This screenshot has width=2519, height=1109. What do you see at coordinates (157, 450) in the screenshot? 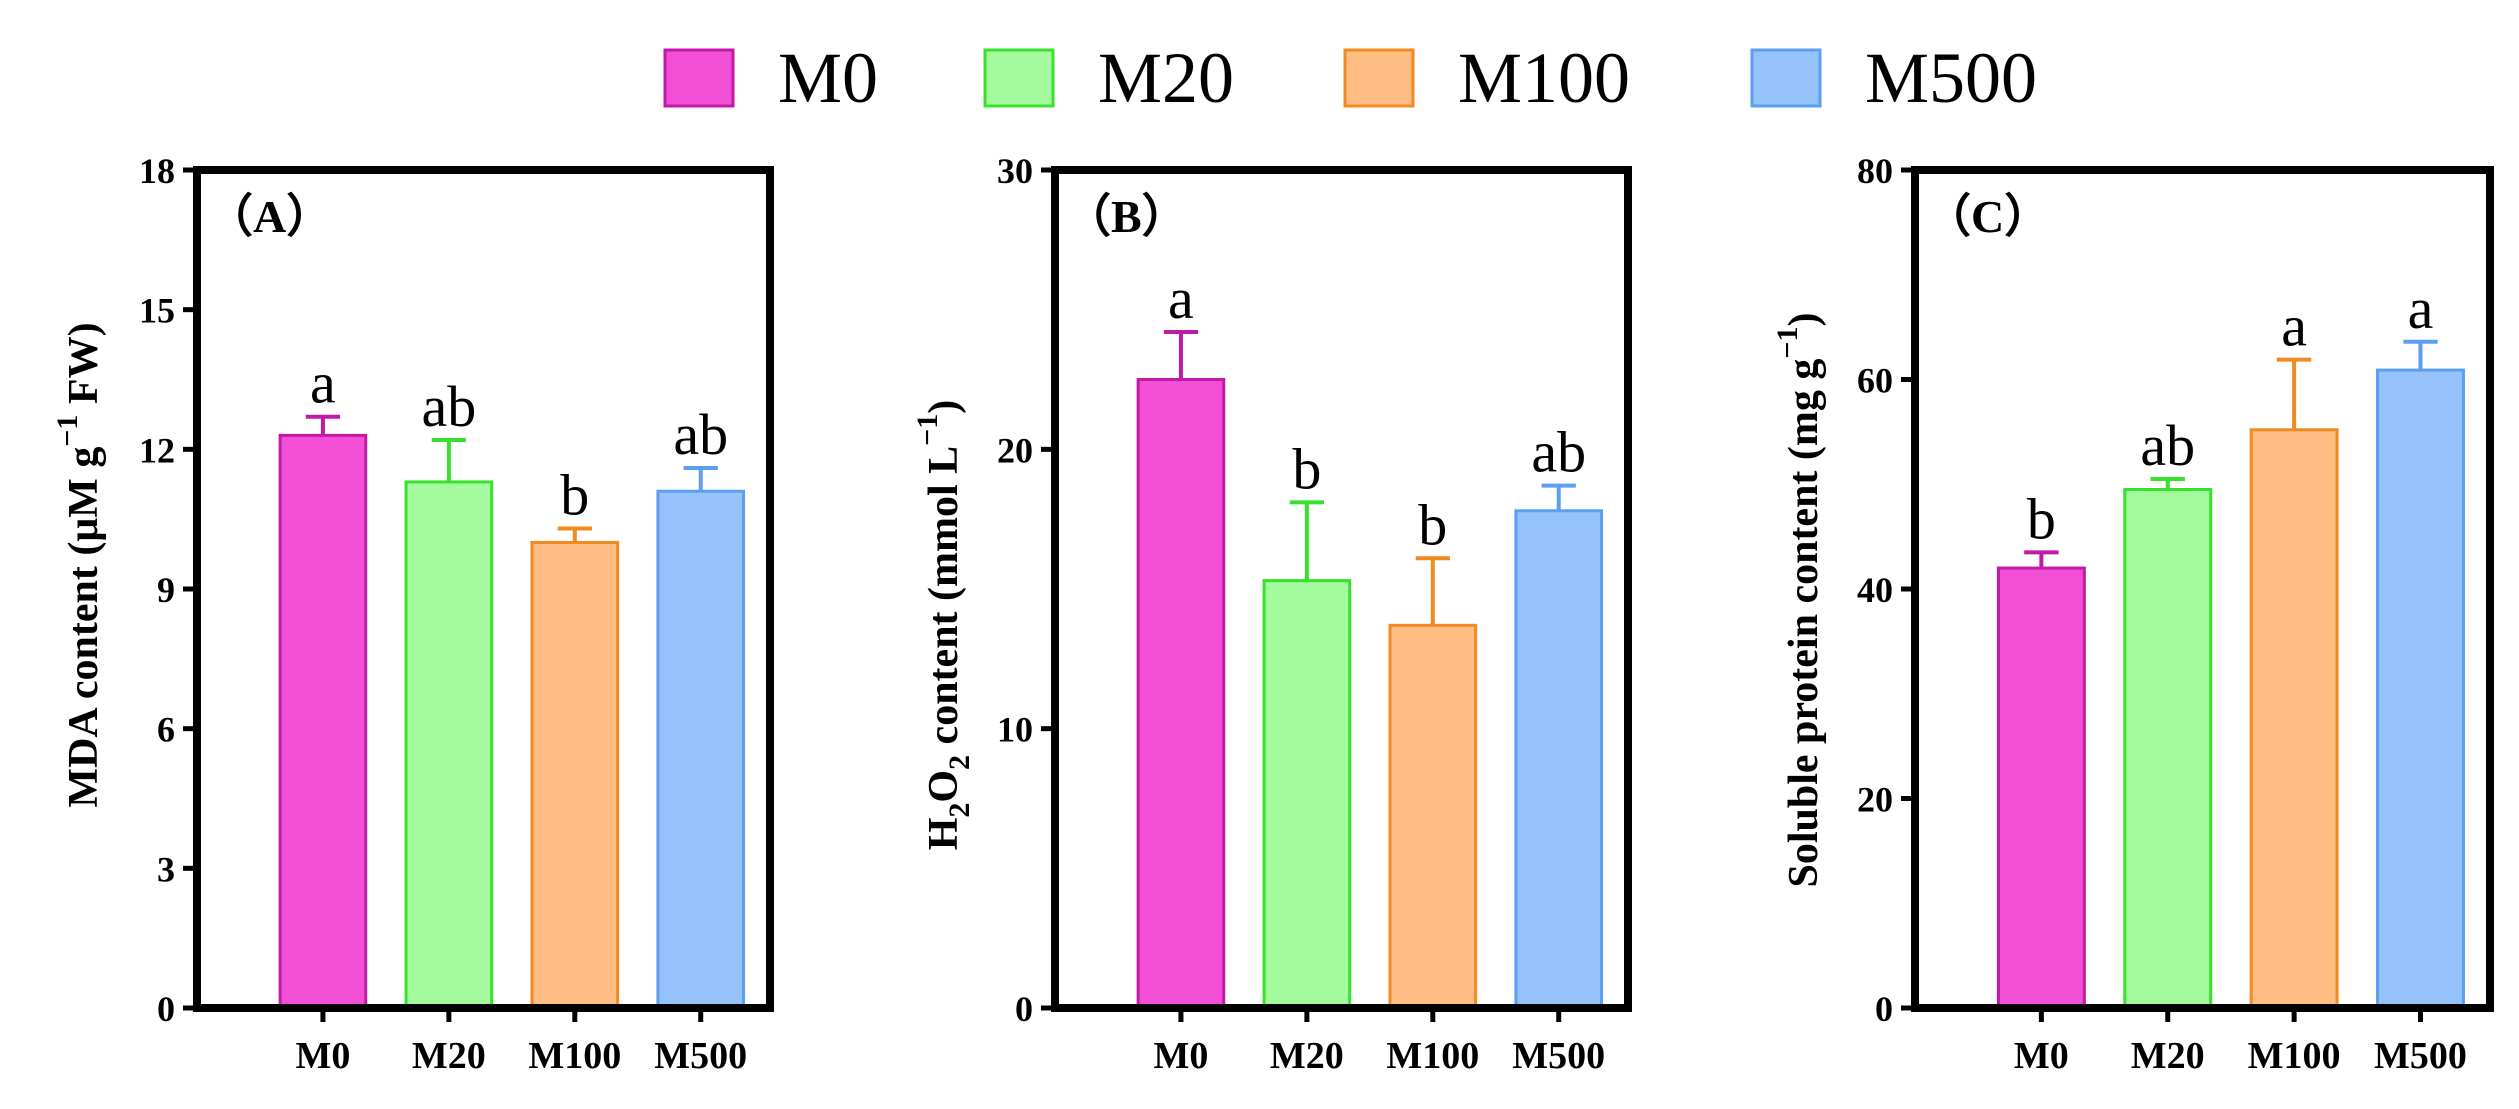
I see `panel-a-y-tick-label-12: 12` at bounding box center [157, 450].